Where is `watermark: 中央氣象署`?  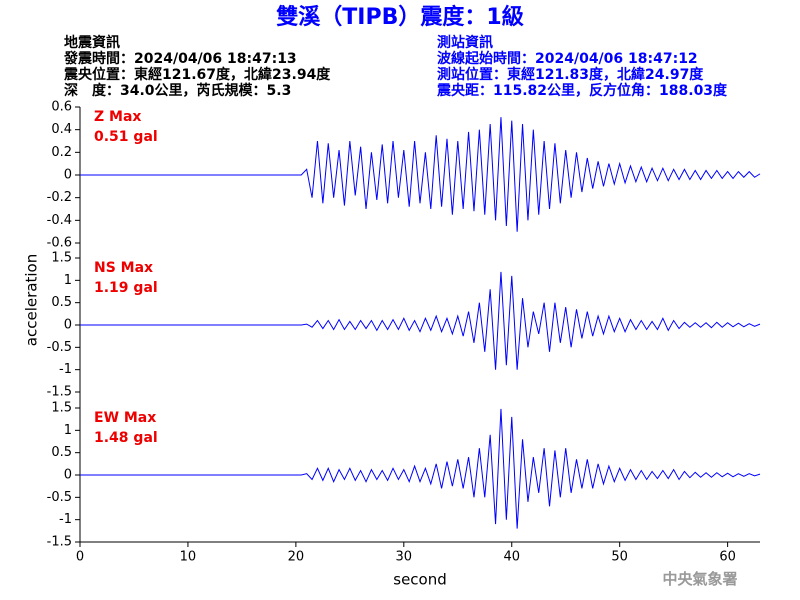
watermark: 中央氣象署 is located at coordinates (699, 579).